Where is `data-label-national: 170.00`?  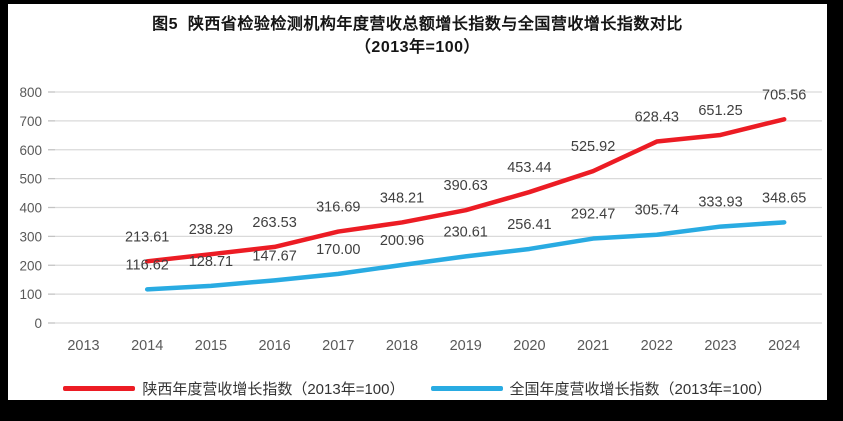
data-label-national: 170.00 is located at coordinates (338, 250).